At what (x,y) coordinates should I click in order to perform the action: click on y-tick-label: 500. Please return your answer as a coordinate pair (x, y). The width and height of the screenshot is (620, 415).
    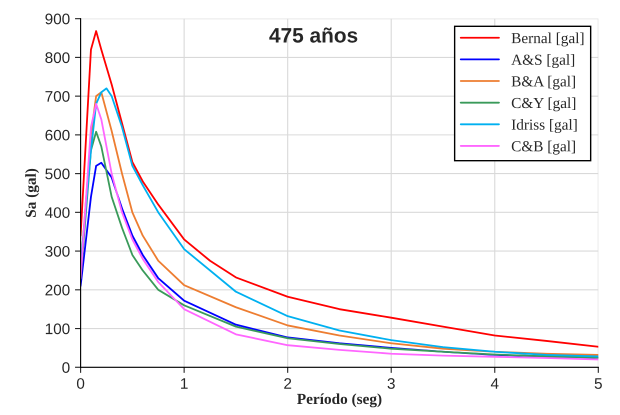
    Looking at the image, I should click on (57, 174).